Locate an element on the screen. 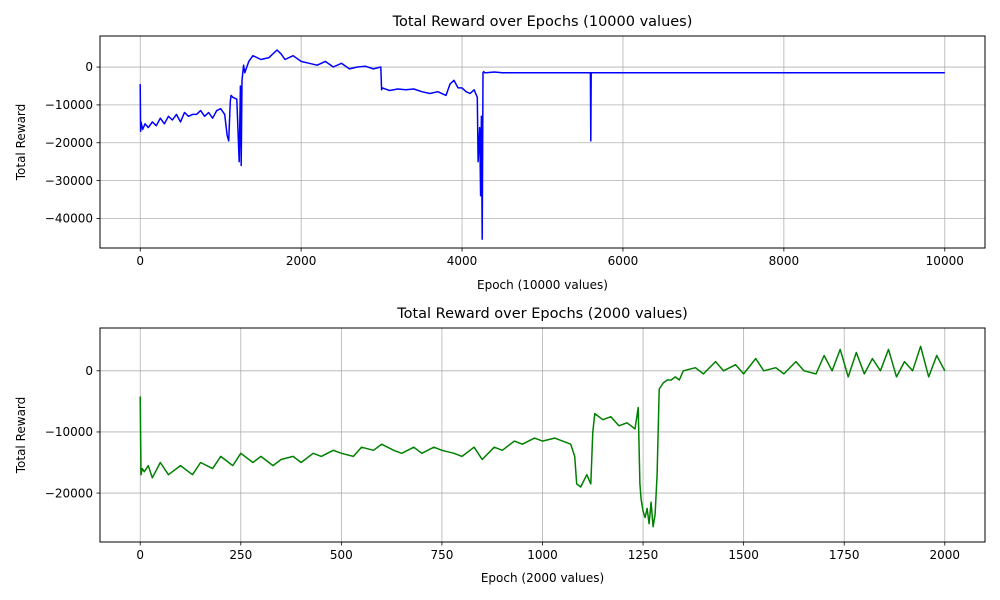 The height and width of the screenshot is (600, 1000). x-tick-label: 1750 is located at coordinates (844, 555).